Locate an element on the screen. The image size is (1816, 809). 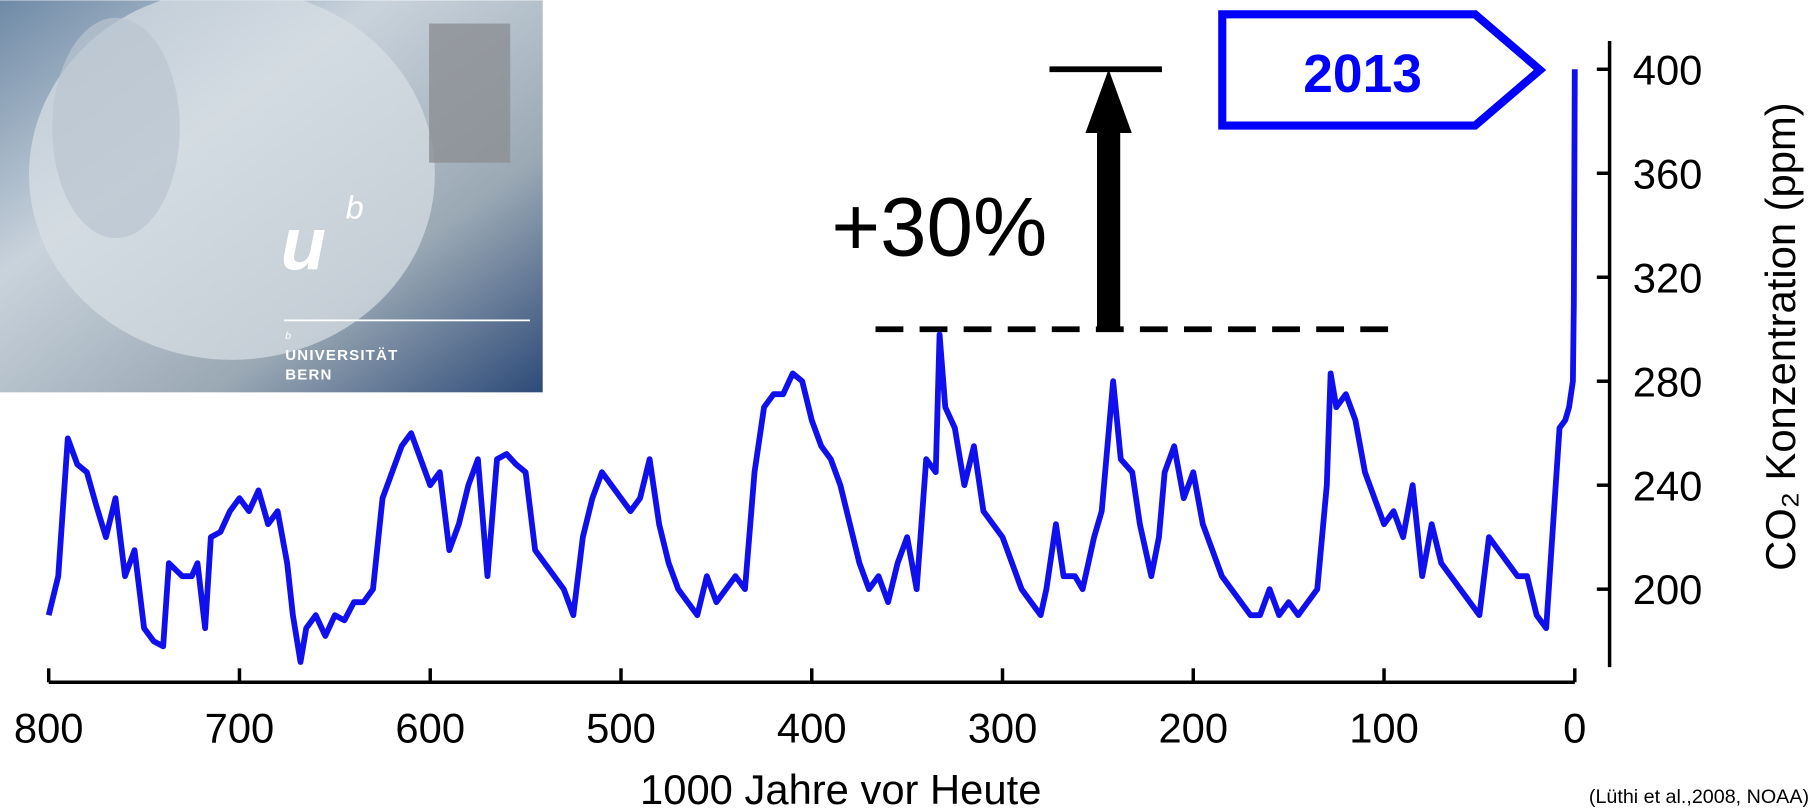
x-tick-label: 600 is located at coordinates (430, 728).